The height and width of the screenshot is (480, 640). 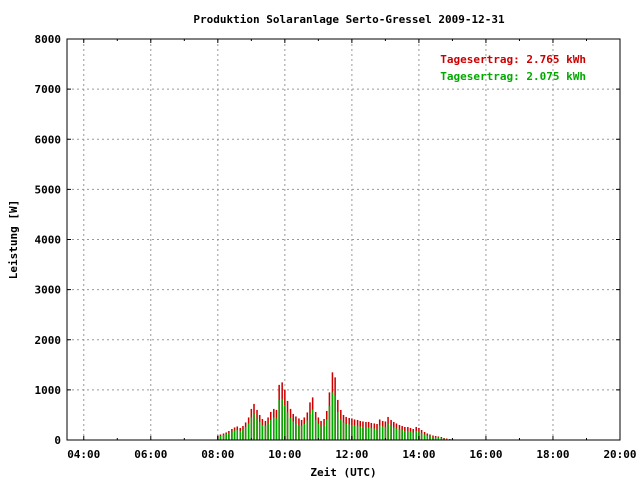 What do you see at coordinates (48, 139) in the screenshot?
I see `y-tick-label: 6000` at bounding box center [48, 139].